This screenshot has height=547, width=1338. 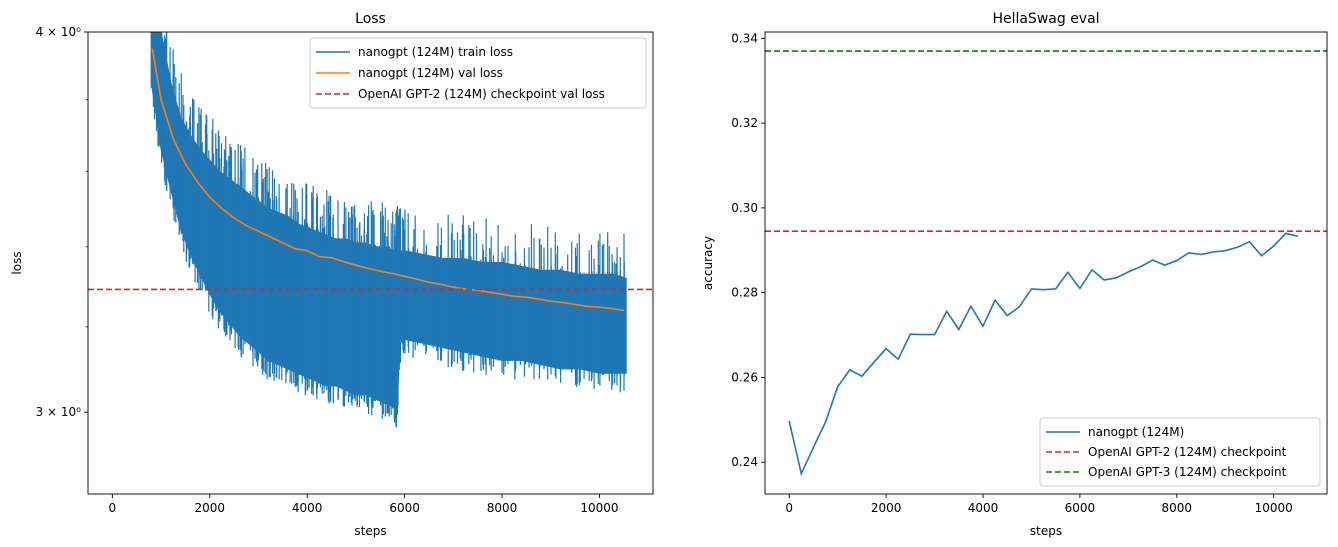 What do you see at coordinates (435, 52) in the screenshot?
I see `loss-legend-label: nanogpt (124M) train loss` at bounding box center [435, 52].